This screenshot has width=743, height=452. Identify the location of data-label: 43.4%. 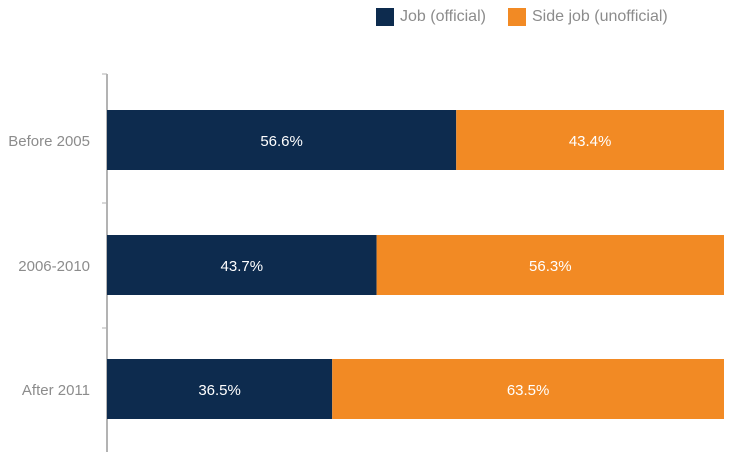
(590, 141).